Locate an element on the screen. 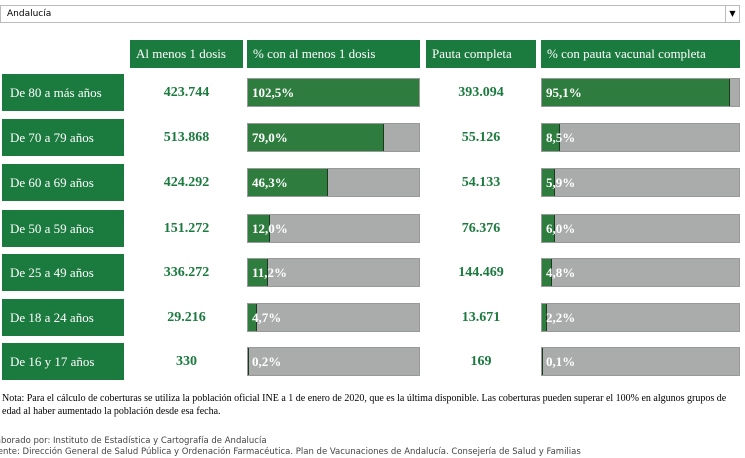  percent-label: 95,1% is located at coordinates (564, 92).